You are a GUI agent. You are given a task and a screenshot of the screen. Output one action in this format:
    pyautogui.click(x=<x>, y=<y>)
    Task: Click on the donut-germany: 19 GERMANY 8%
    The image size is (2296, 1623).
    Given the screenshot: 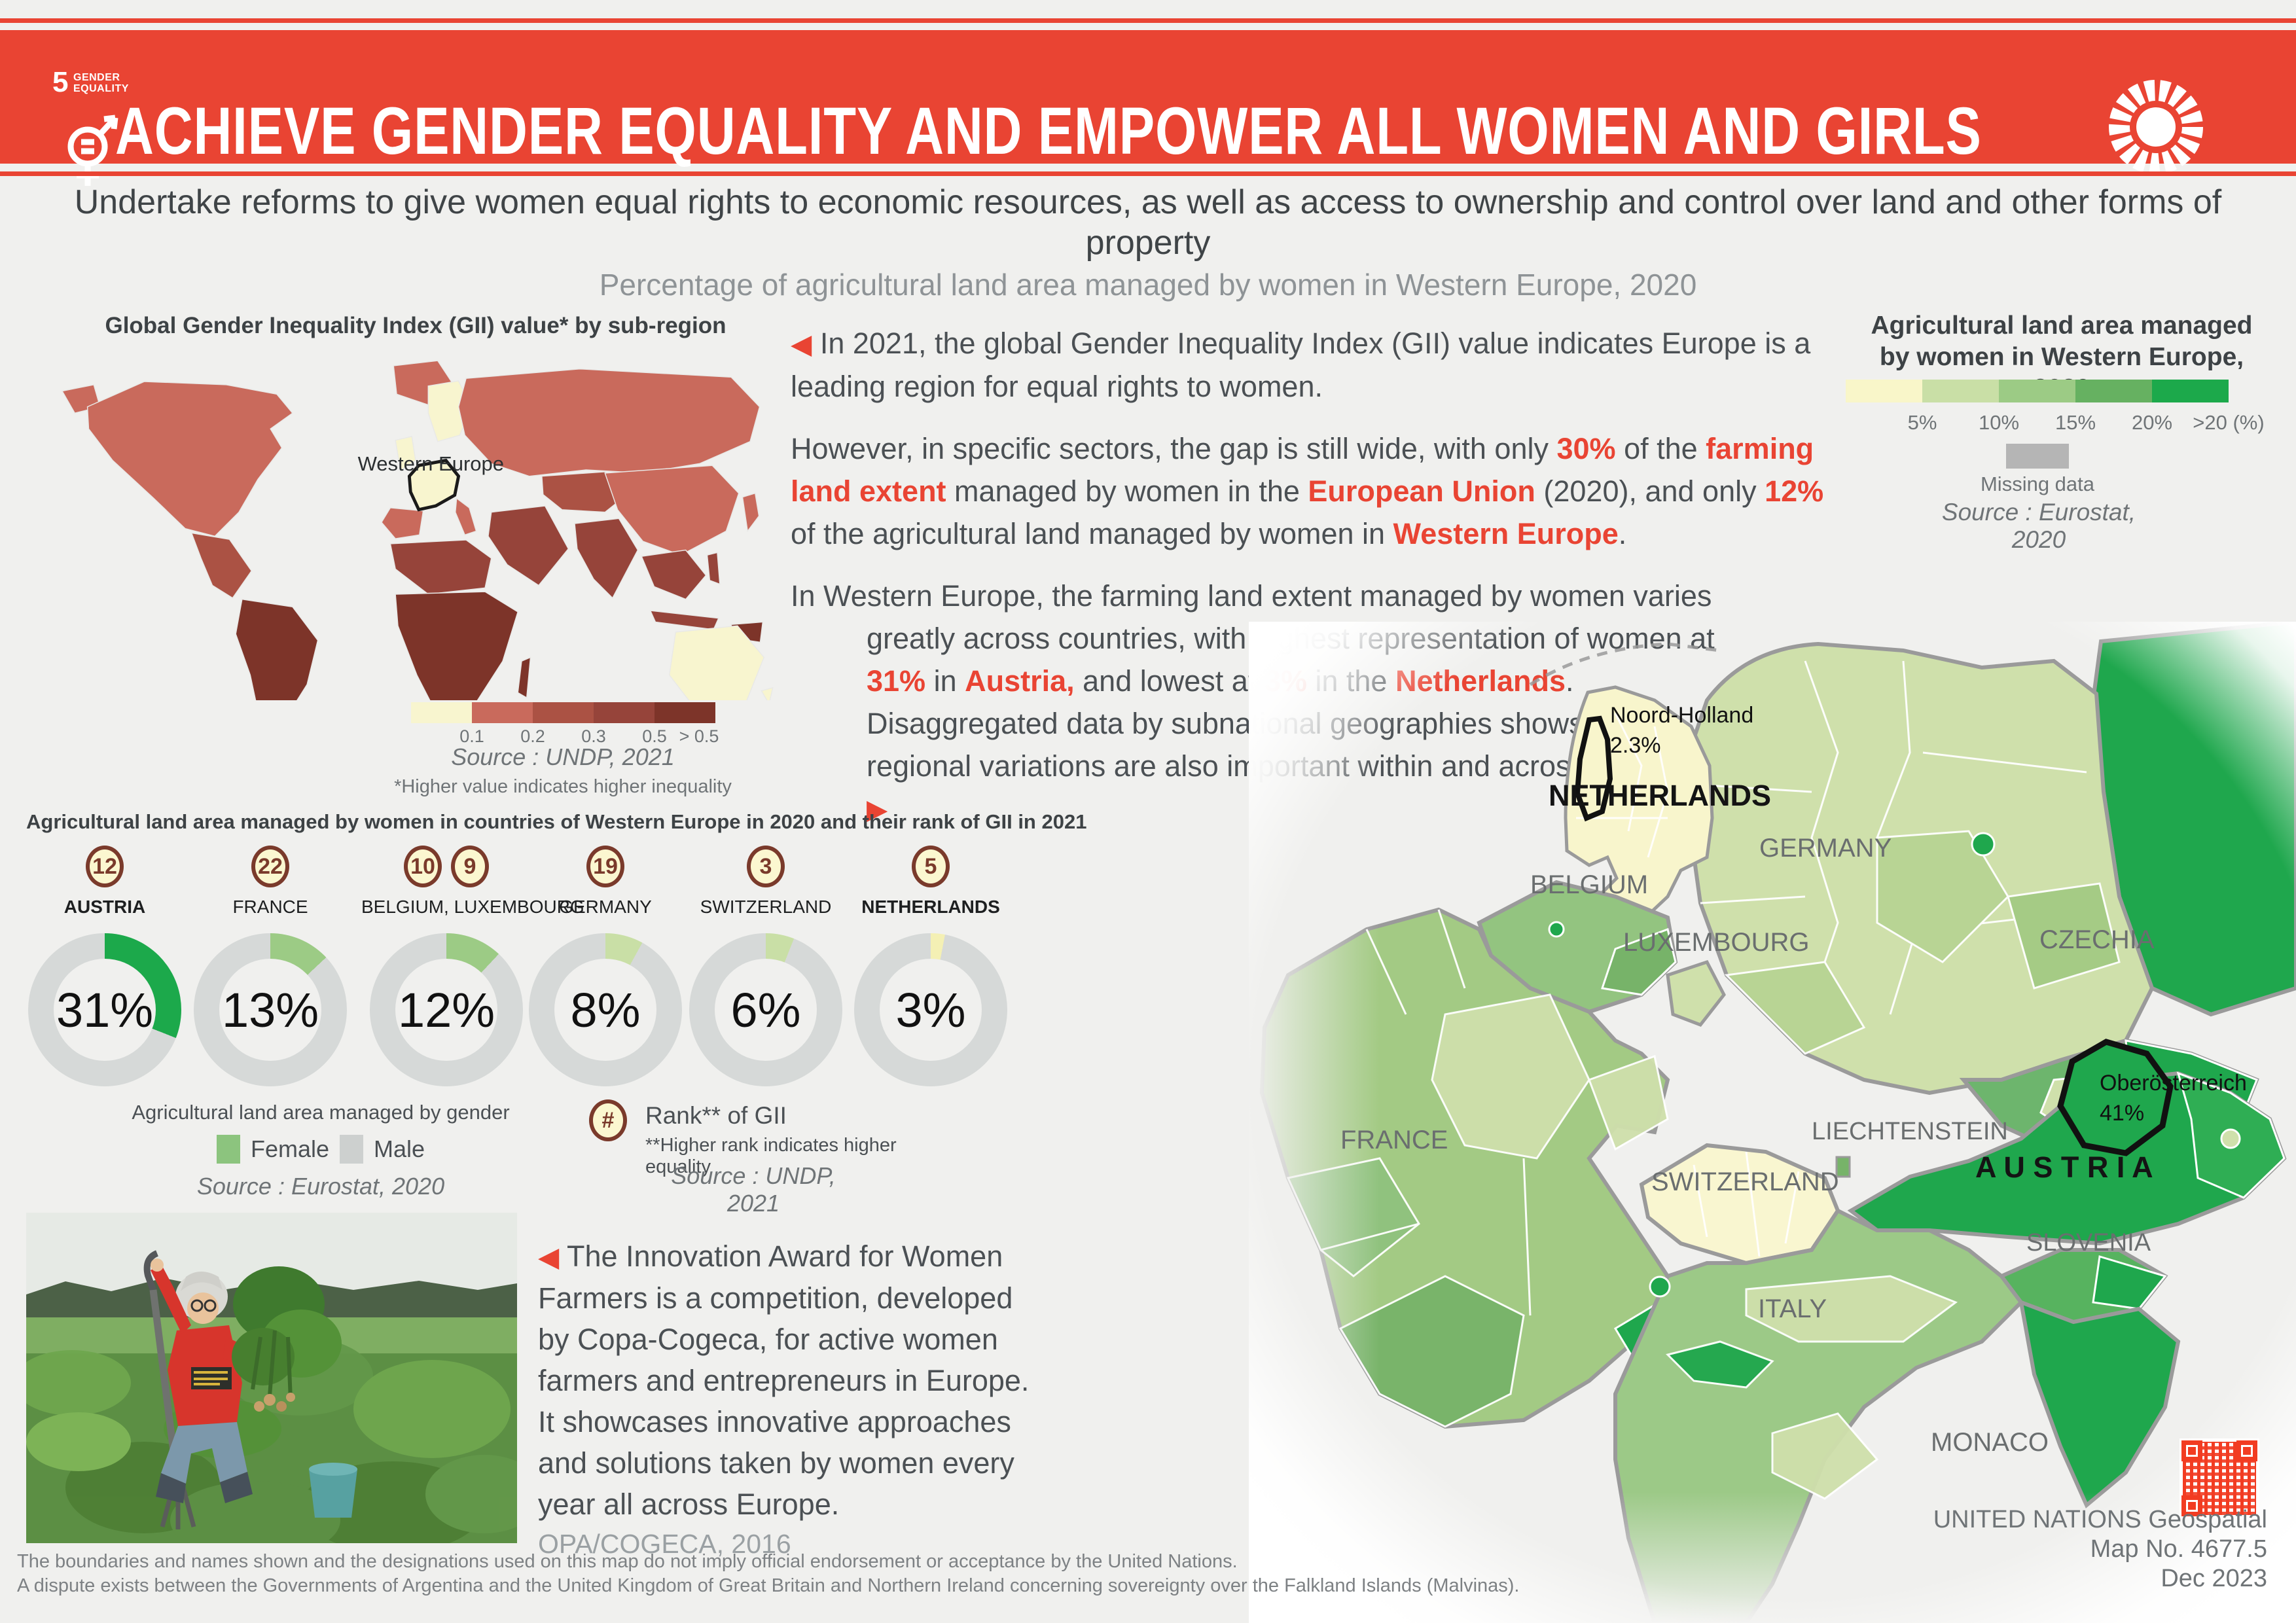 What is the action you would take?
    pyautogui.click(x=605, y=966)
    